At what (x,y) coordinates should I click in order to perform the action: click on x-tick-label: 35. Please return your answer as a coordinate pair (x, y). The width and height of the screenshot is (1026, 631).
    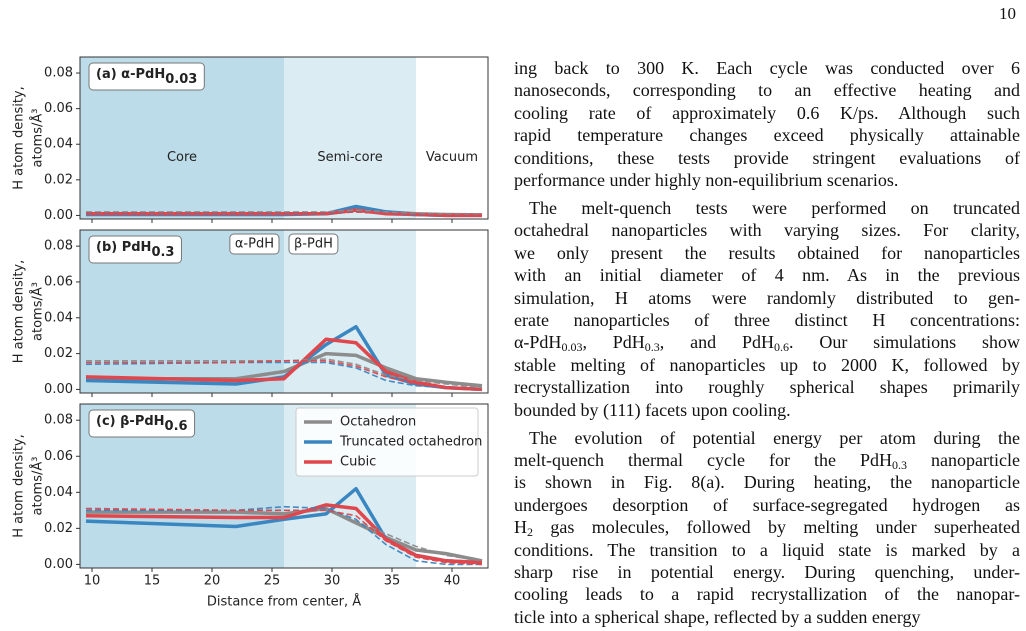
    Looking at the image, I should click on (392, 581).